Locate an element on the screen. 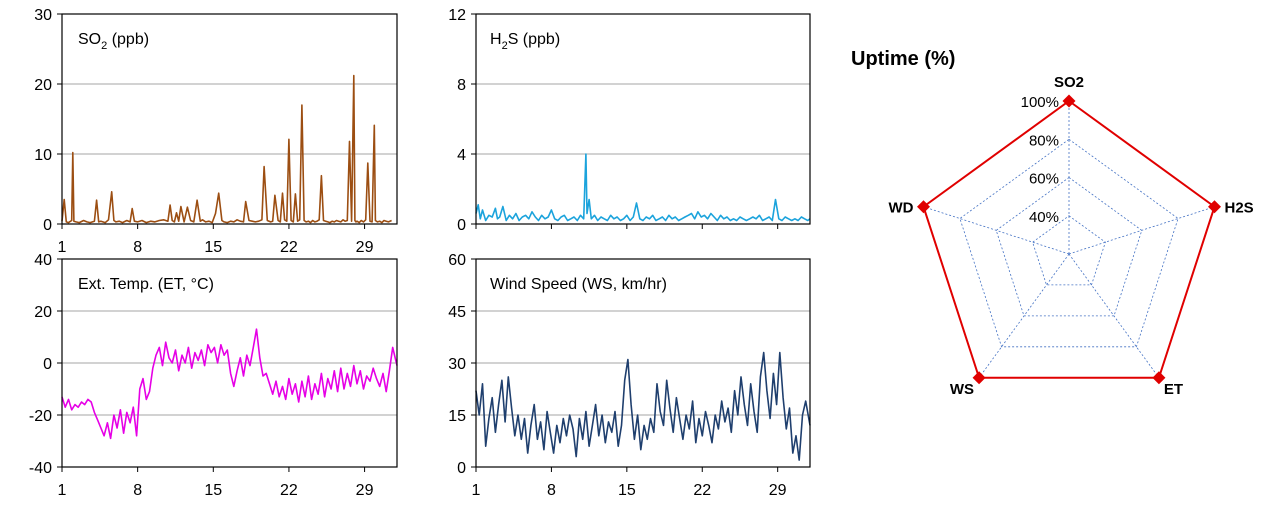  radar-marker-ws is located at coordinates (979, 378).